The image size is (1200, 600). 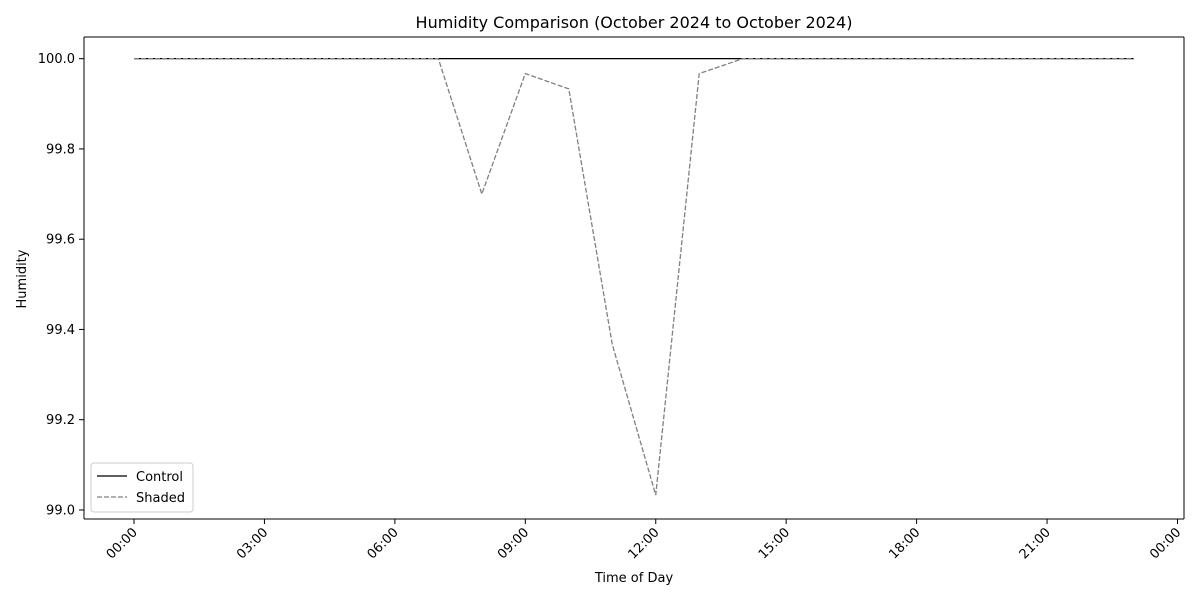 What do you see at coordinates (904, 543) in the screenshot?
I see `x-tick-label: 18:00` at bounding box center [904, 543].